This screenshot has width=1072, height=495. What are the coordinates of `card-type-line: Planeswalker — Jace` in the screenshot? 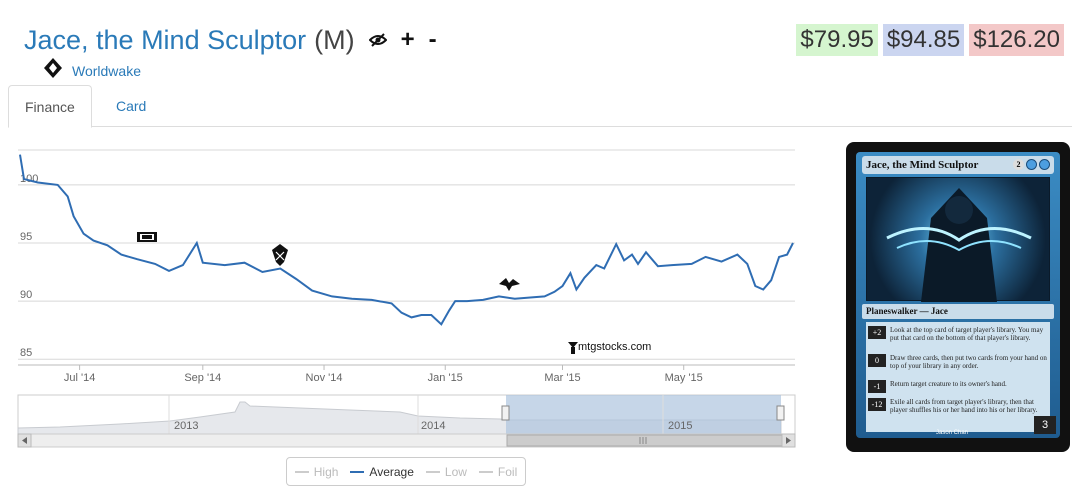 It's located at (958, 311).